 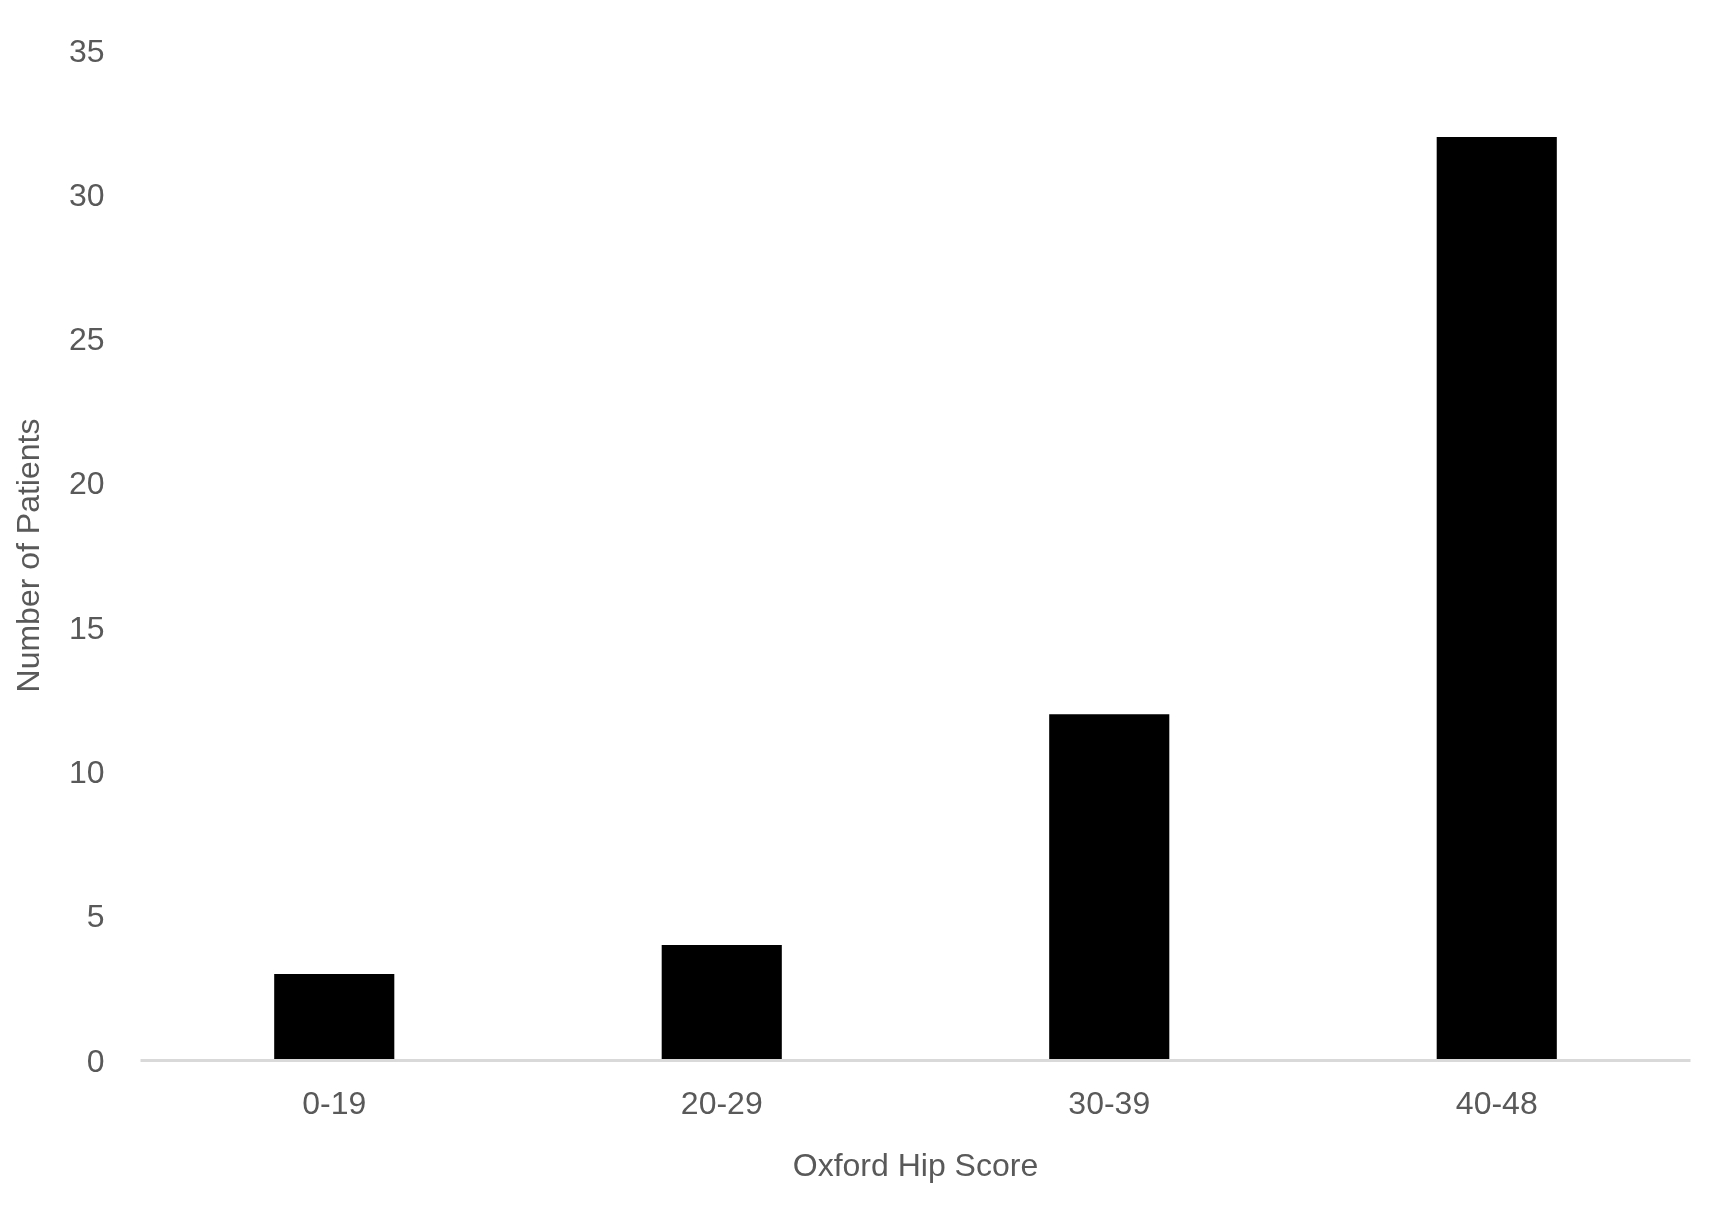 What do you see at coordinates (95, 916) in the screenshot?
I see `y-tick-label: 5` at bounding box center [95, 916].